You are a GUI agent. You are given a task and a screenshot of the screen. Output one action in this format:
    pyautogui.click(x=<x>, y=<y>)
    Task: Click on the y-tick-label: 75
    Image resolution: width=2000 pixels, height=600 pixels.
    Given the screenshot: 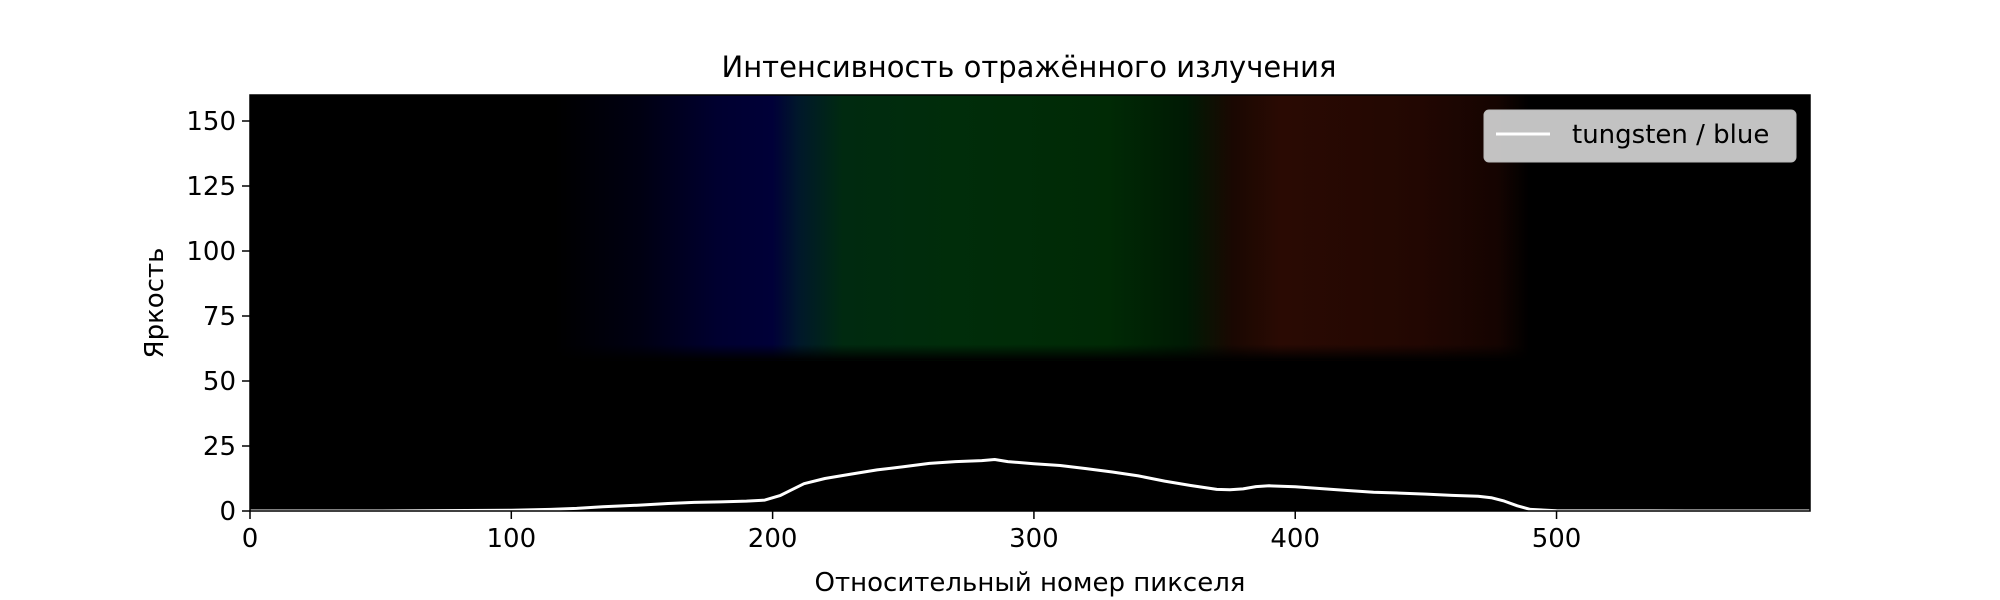 What is the action you would take?
    pyautogui.click(x=219, y=317)
    